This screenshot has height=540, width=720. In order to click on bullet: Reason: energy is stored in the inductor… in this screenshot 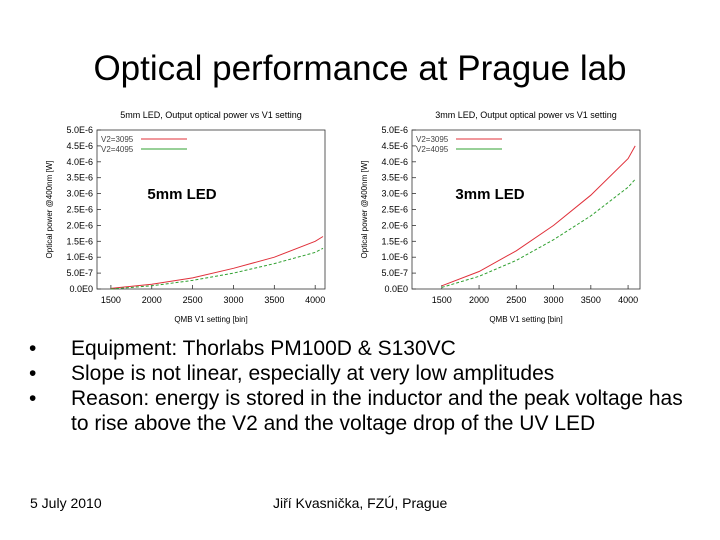, I will do `click(356, 411)`.